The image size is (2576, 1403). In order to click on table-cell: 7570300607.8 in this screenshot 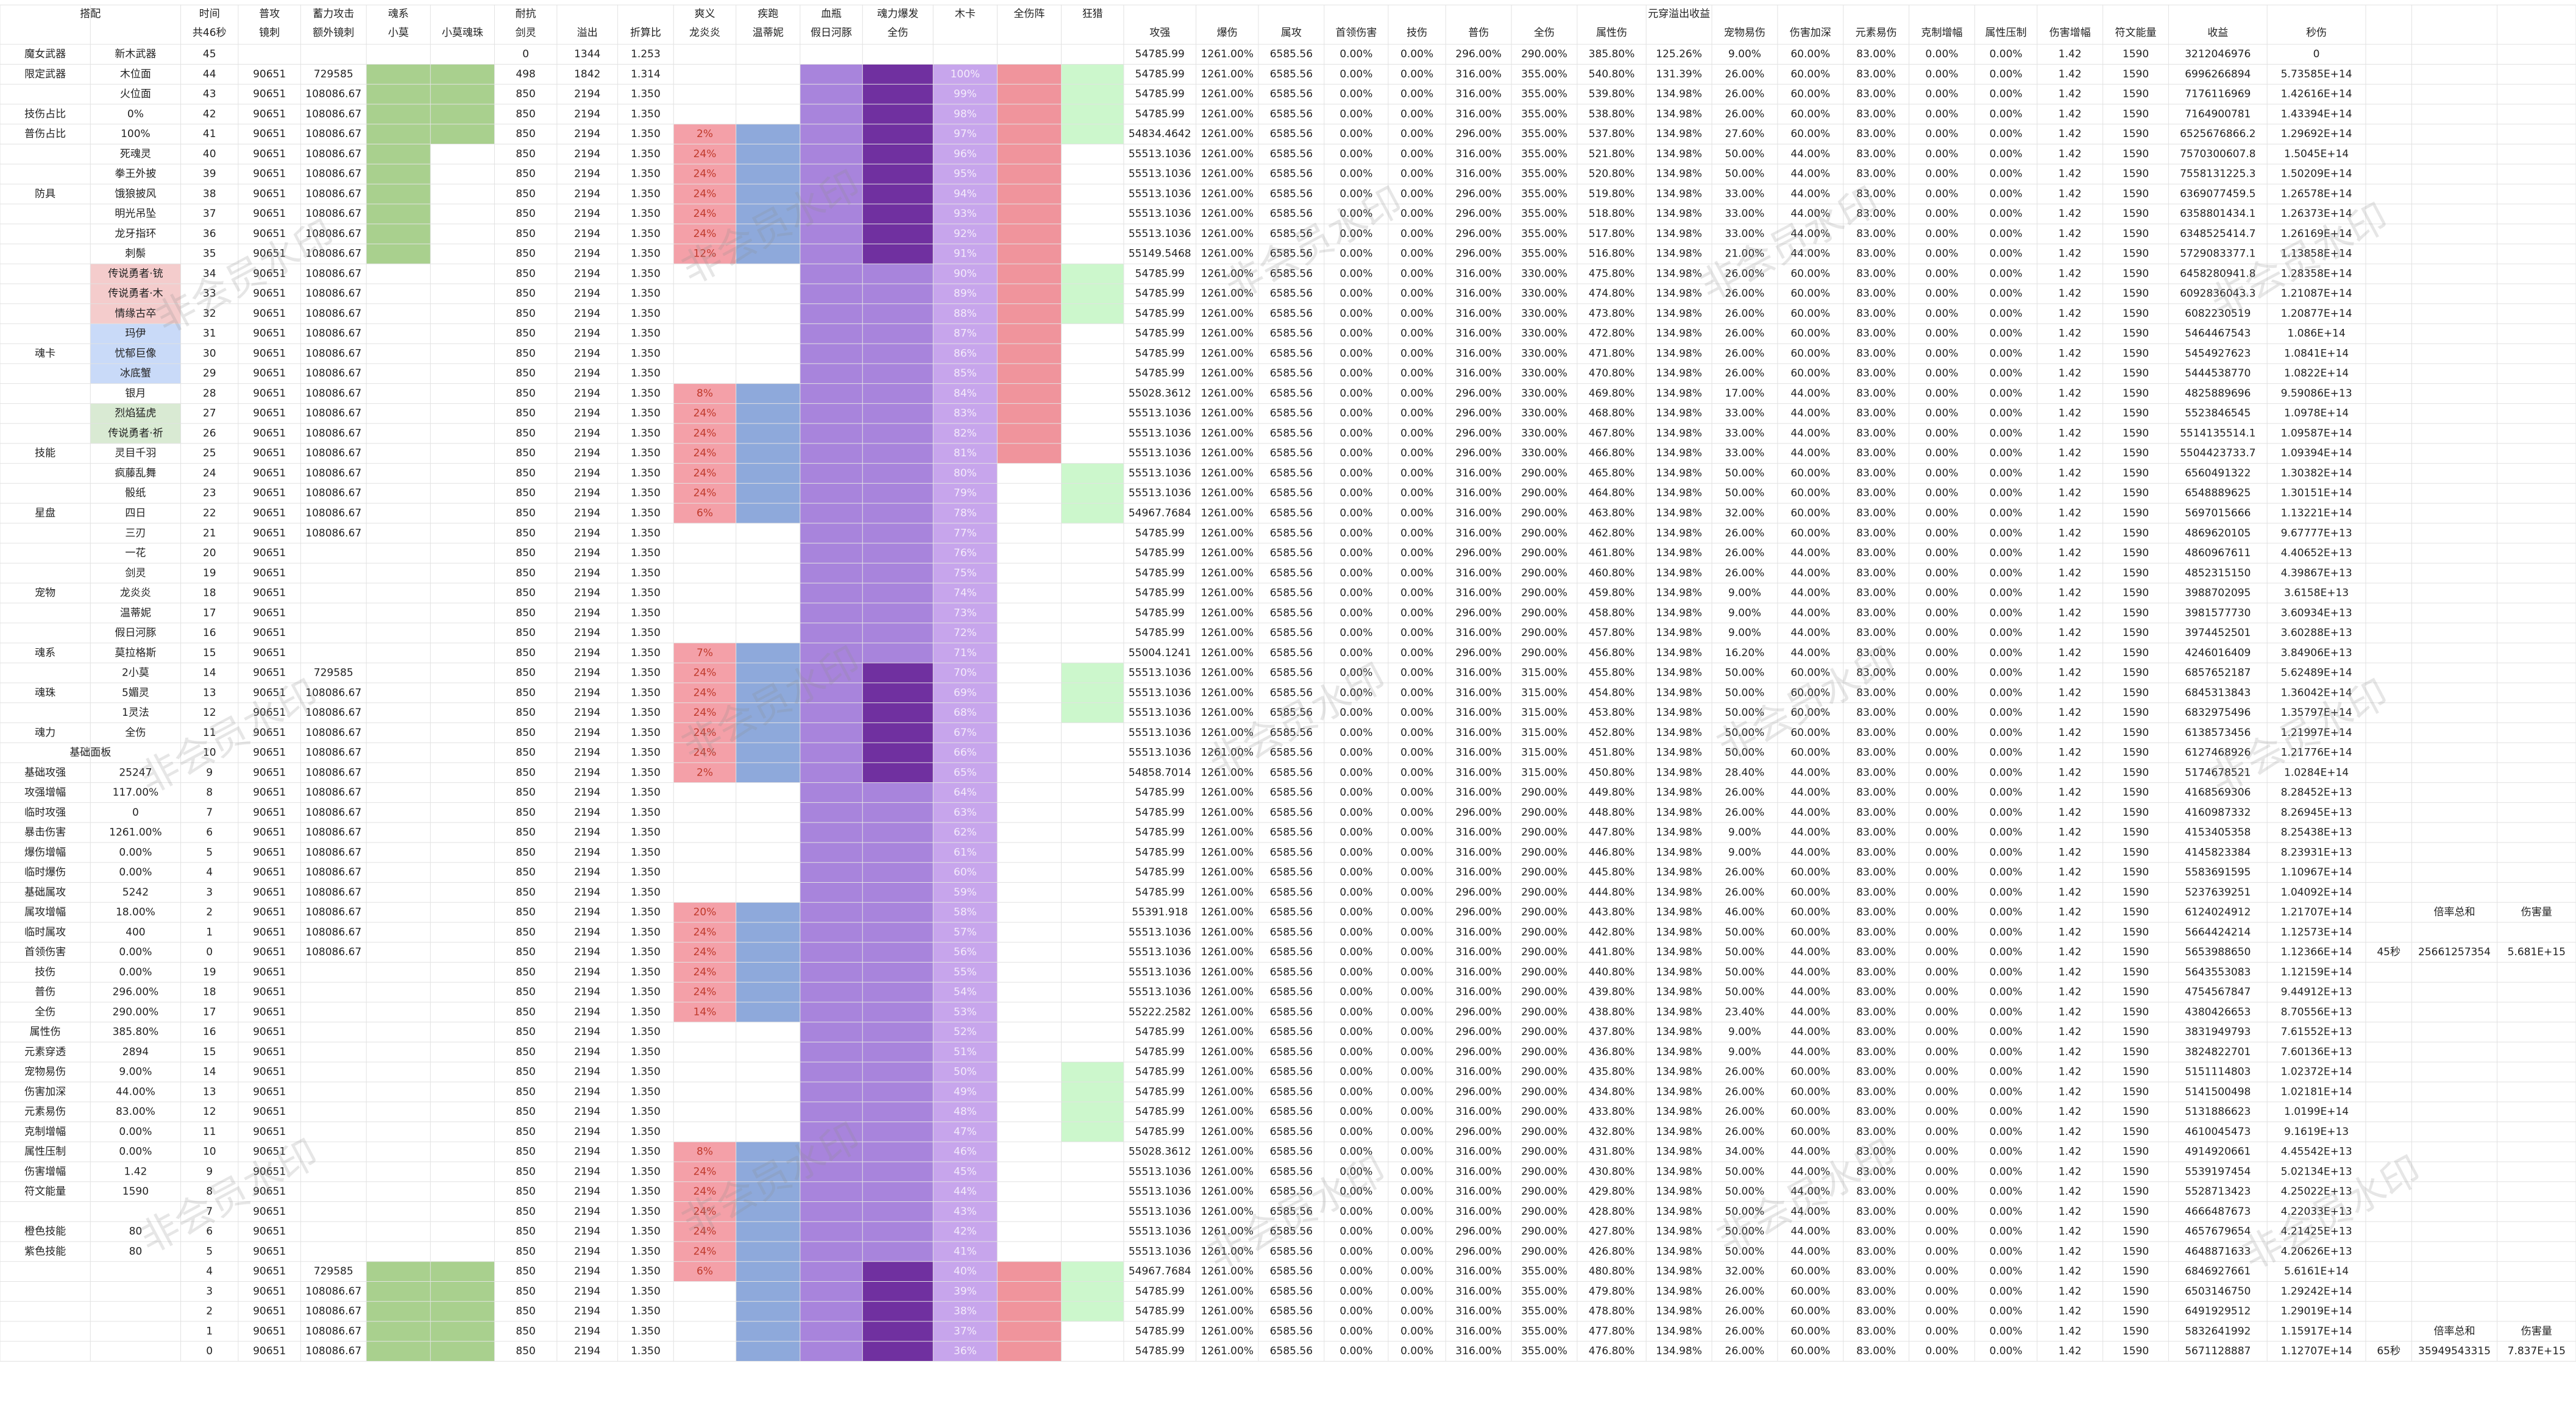, I will do `click(2218, 154)`.